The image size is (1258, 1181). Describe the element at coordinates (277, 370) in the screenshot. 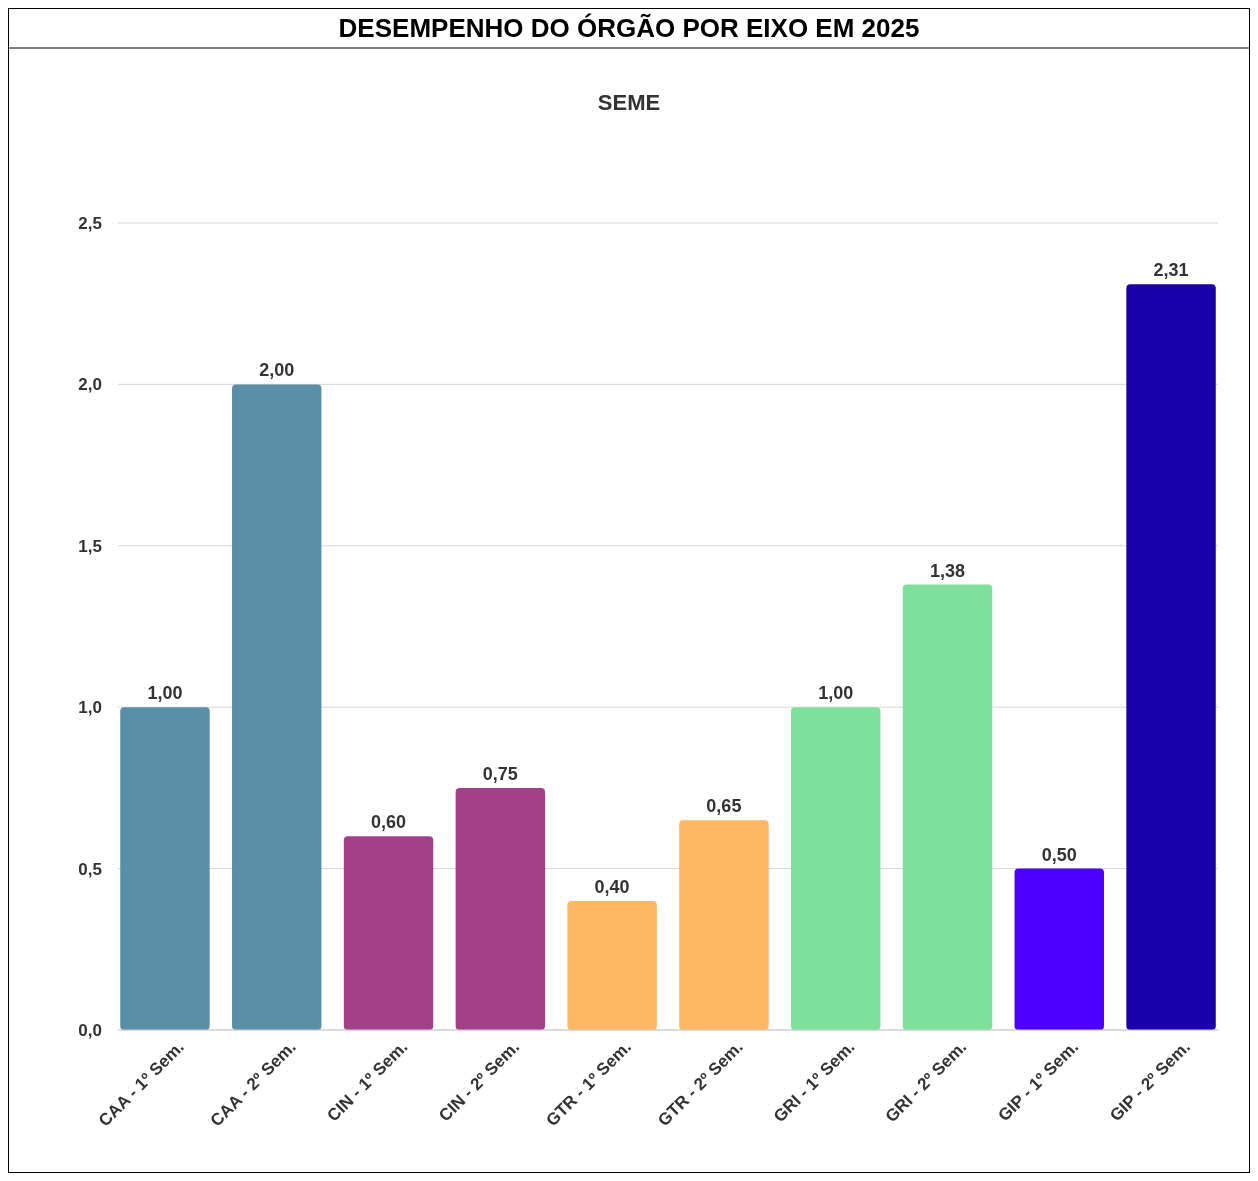

I see `data-label: 2,00` at that location.